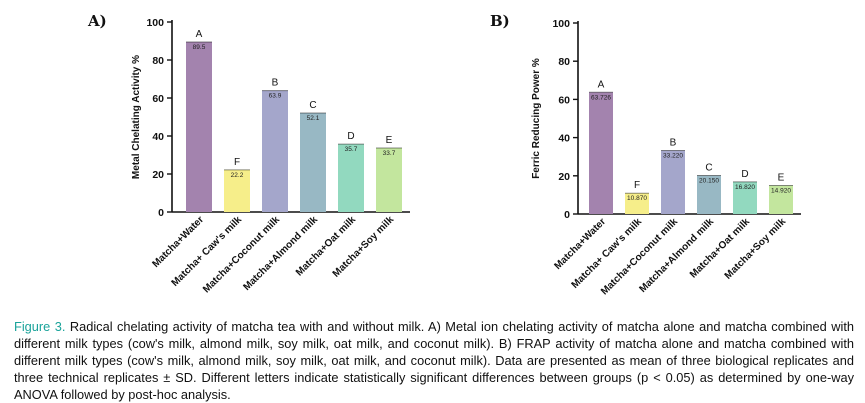 The width and height of the screenshot is (865, 403). I want to click on data-label: 14.920, so click(781, 191).